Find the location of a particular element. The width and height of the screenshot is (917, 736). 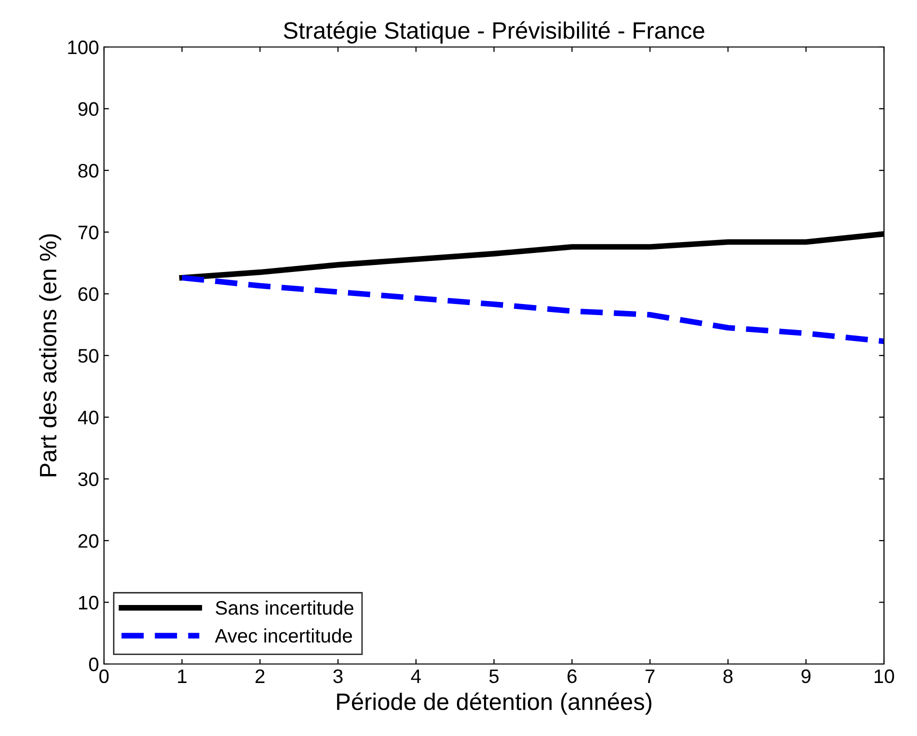

x-tick-label: 10 is located at coordinates (884, 676).